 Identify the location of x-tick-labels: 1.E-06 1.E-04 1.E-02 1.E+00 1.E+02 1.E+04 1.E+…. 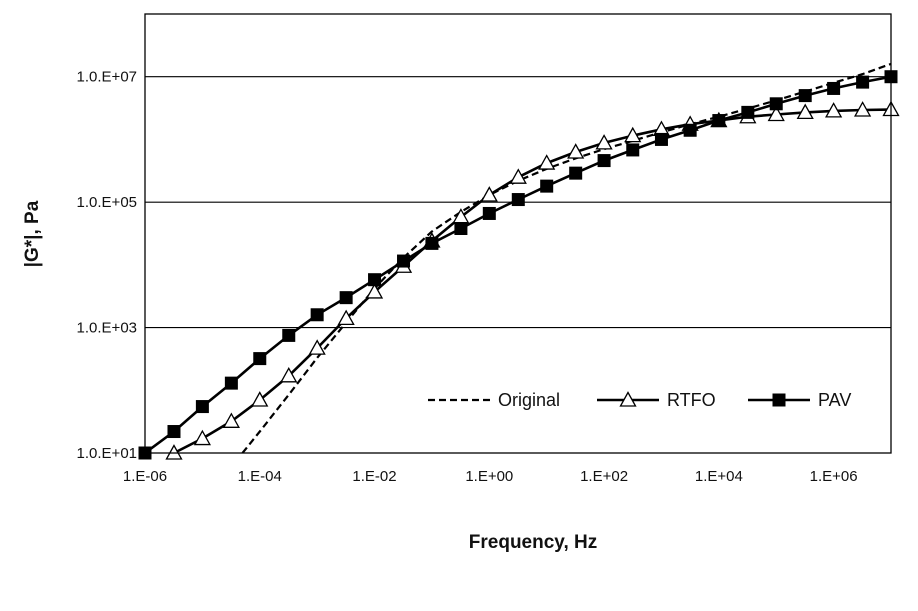
(490, 476).